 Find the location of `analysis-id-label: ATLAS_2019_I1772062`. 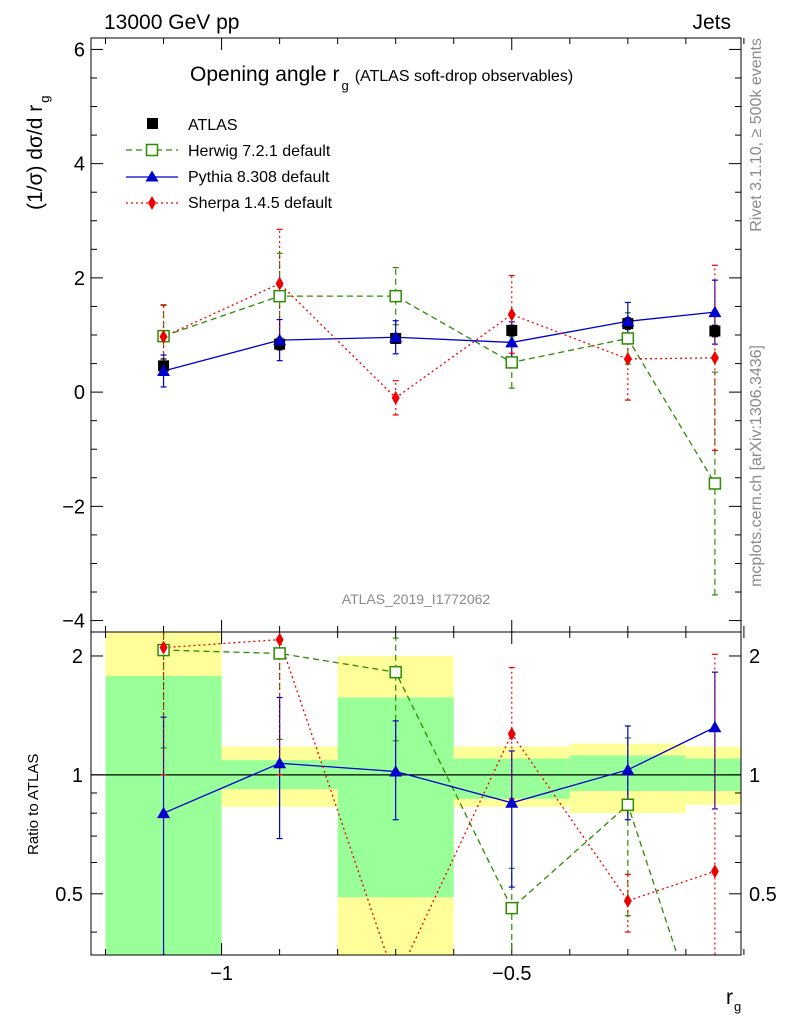

analysis-id-label: ATLAS_2019_I1772062 is located at coordinates (416, 599).